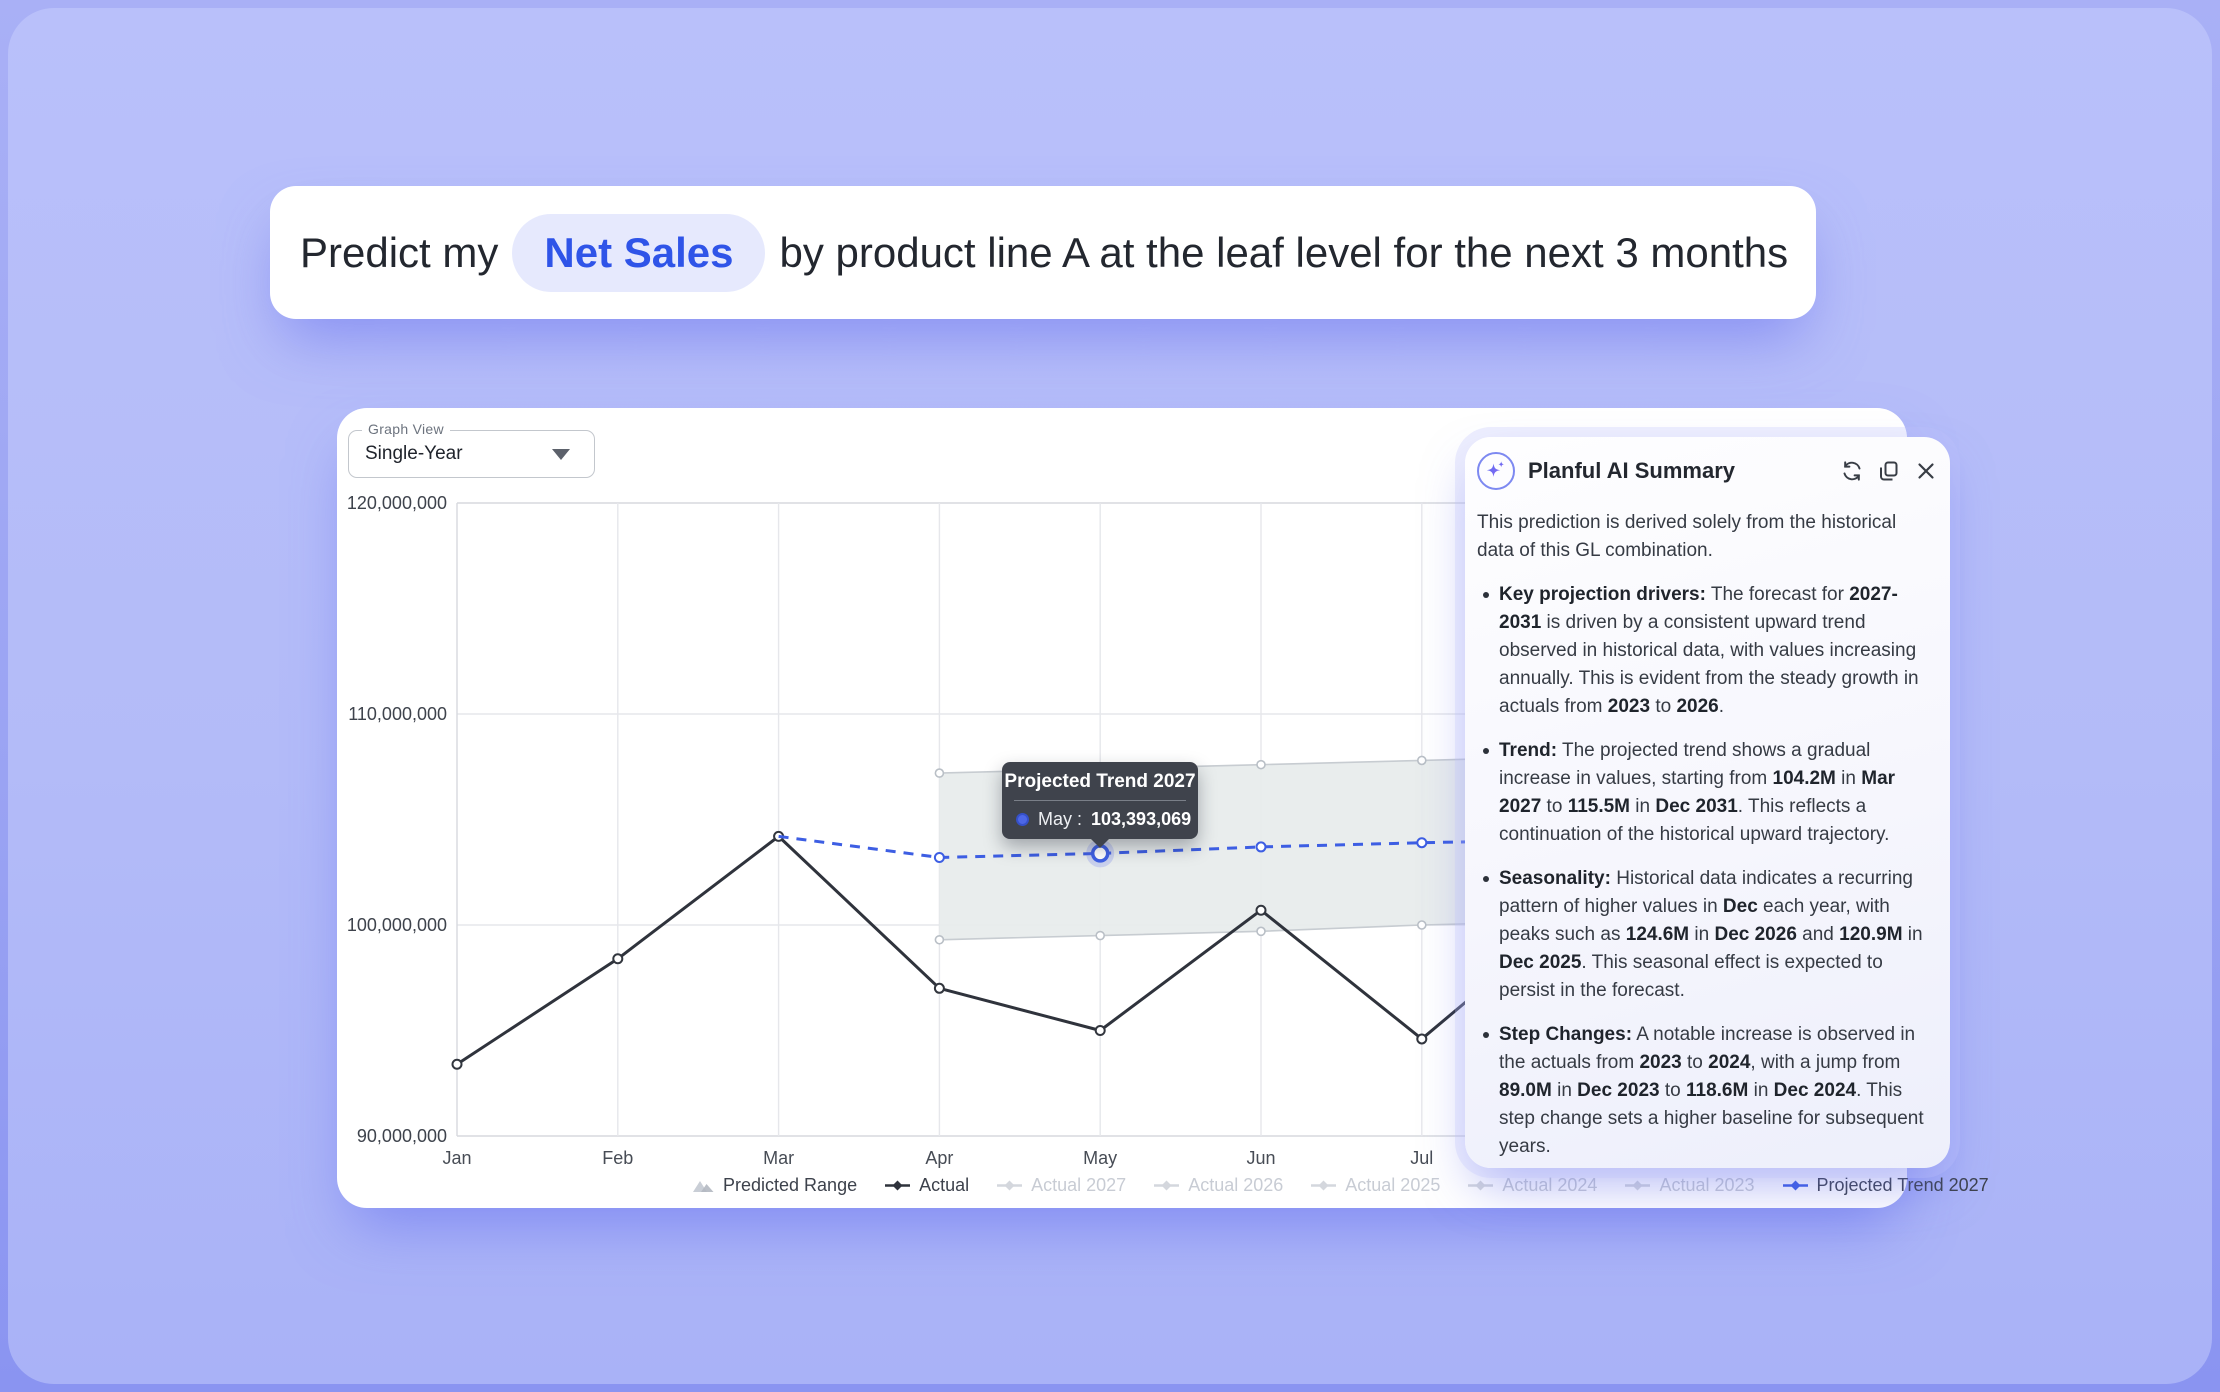  I want to click on close-icon, so click(1926, 471).